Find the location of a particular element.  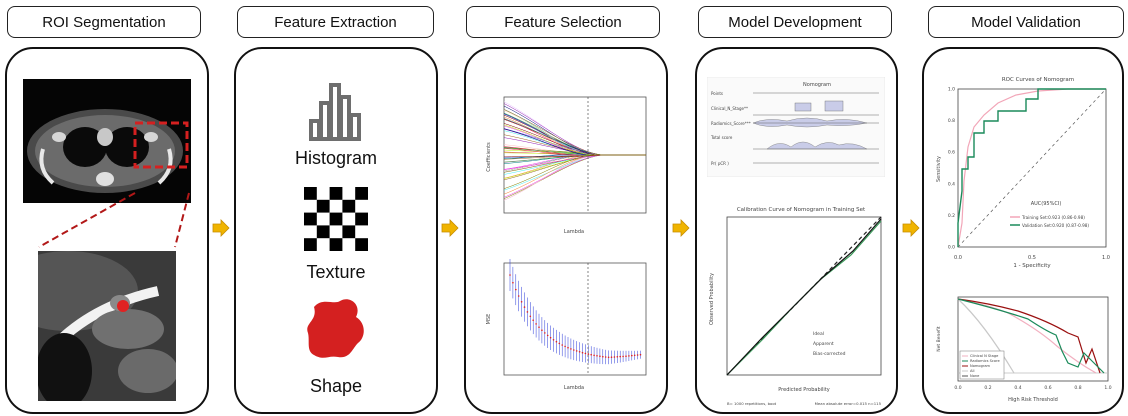

roc-legend-item: Training Set:0.923 (0.86-0.98) is located at coordinates (1053, 217).